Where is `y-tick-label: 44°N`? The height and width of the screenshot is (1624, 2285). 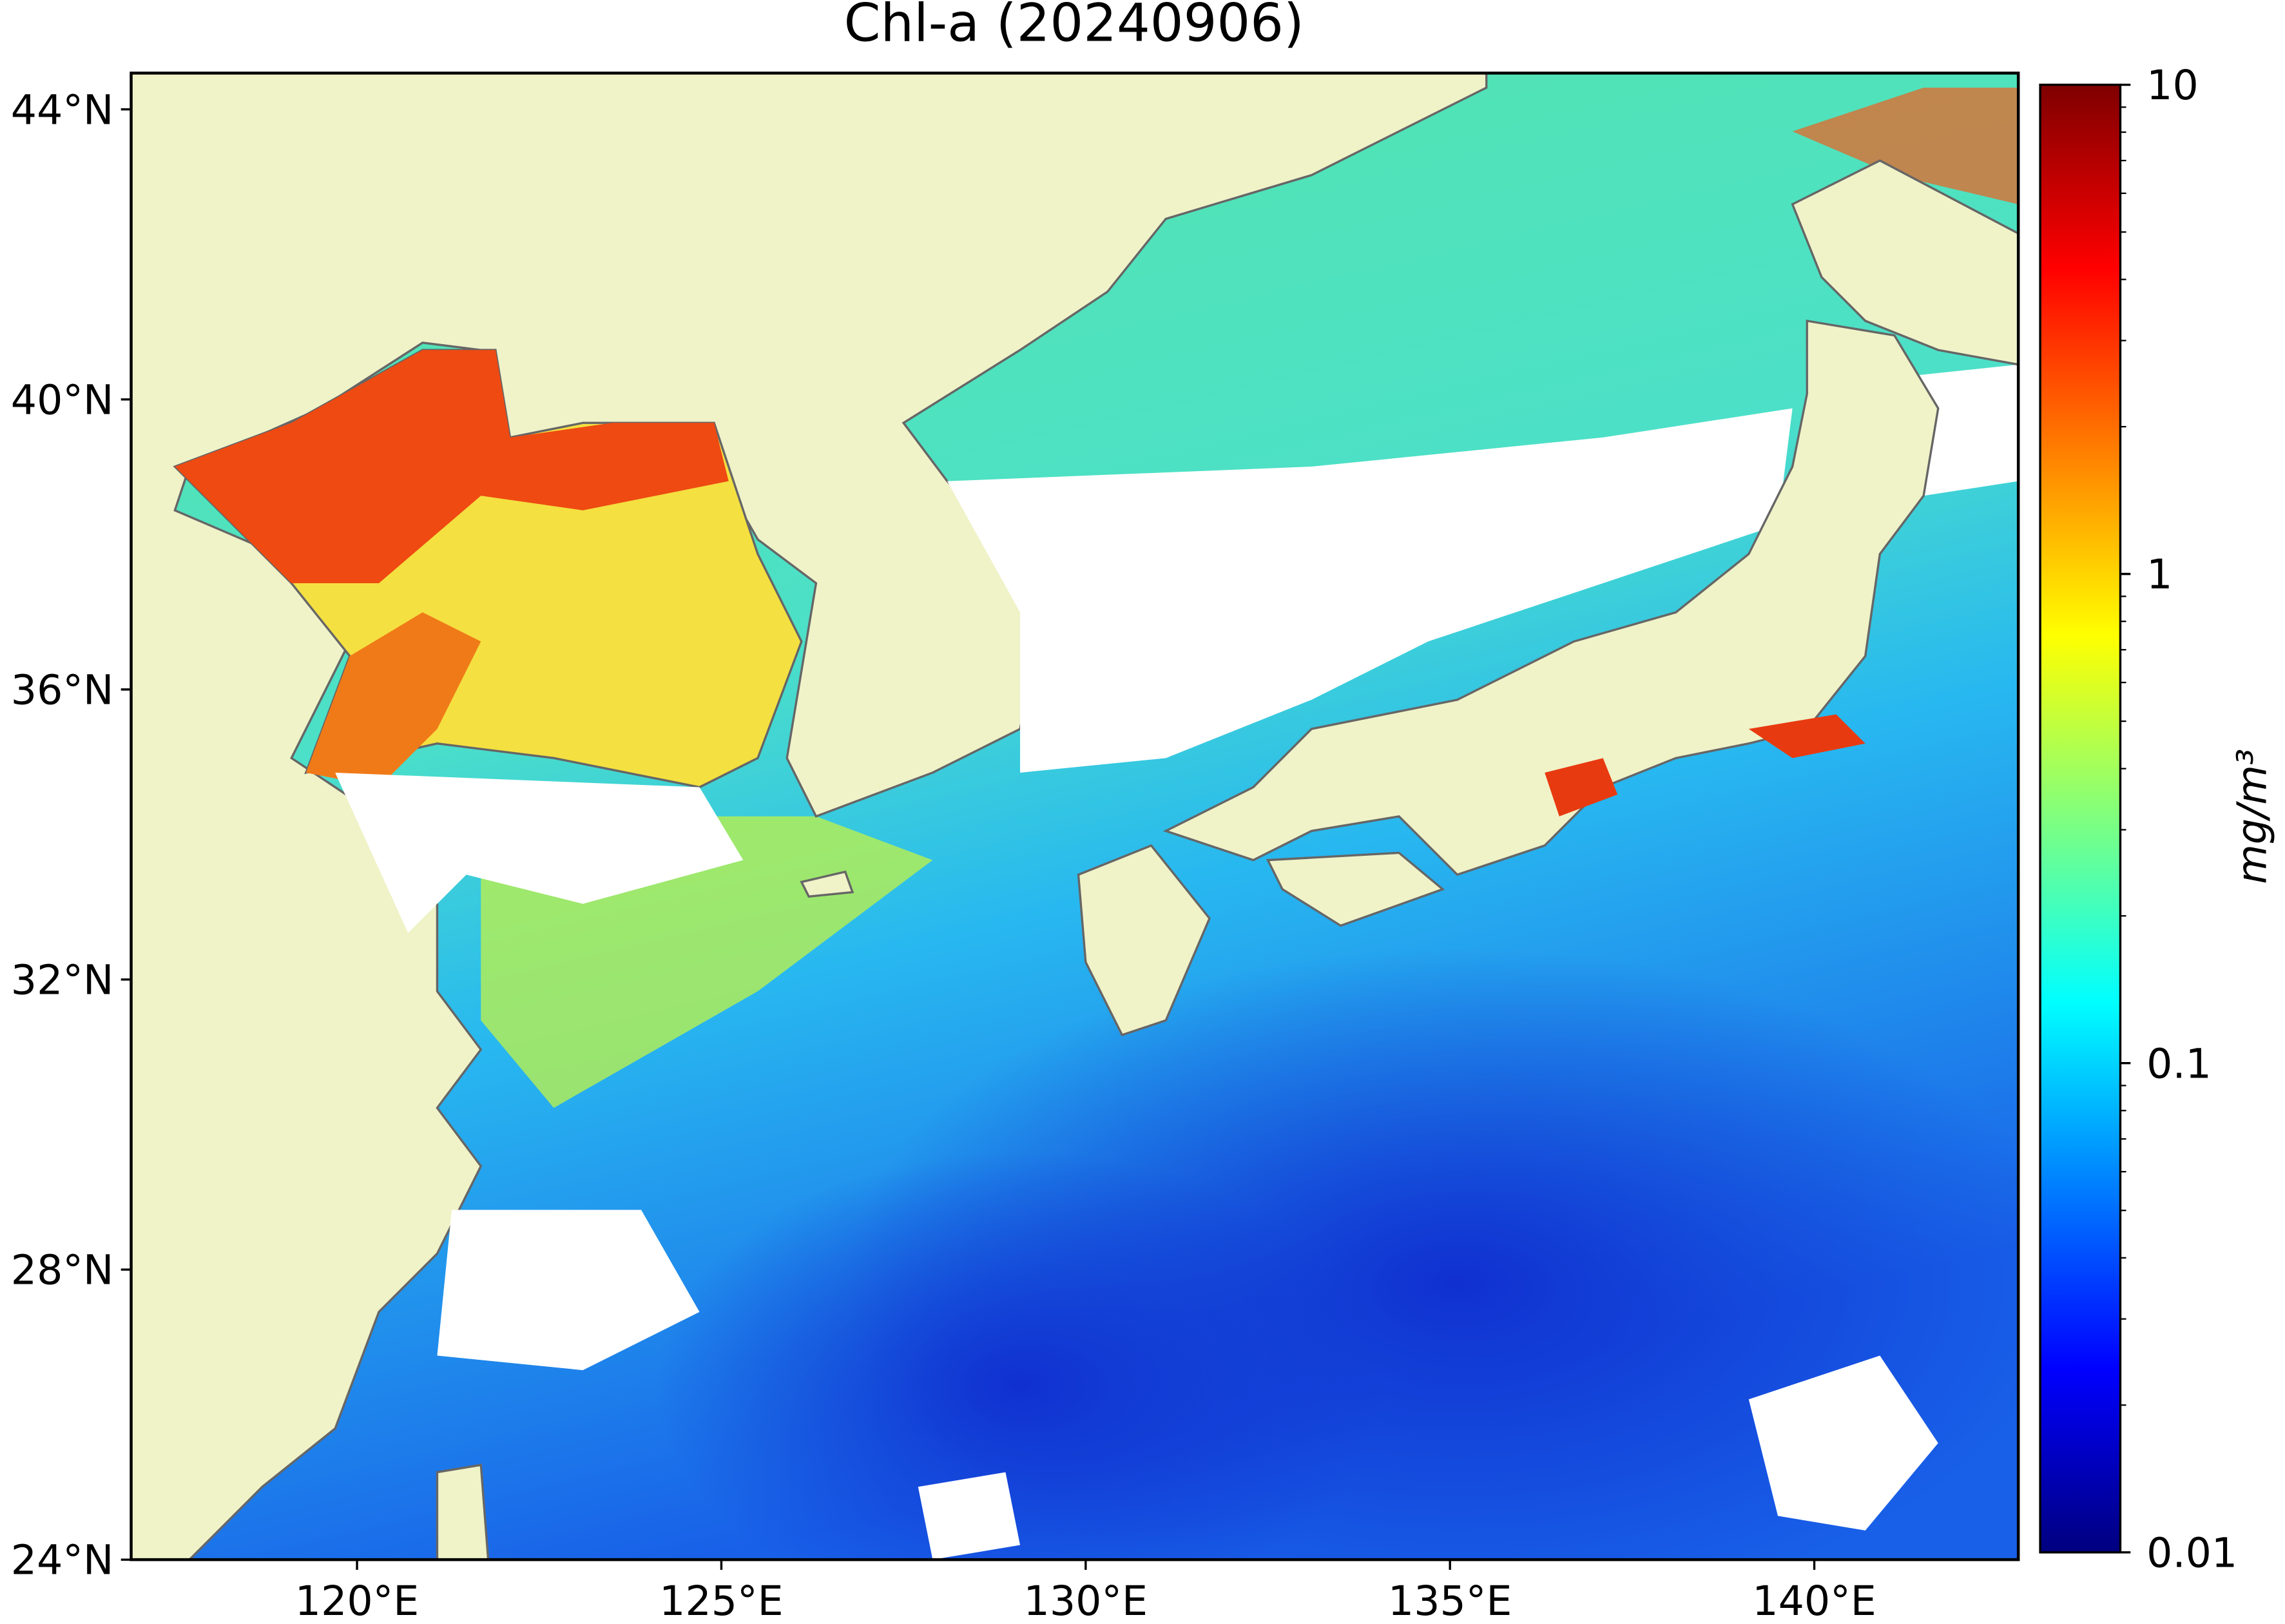
y-tick-label: 44°N is located at coordinates (62, 110).